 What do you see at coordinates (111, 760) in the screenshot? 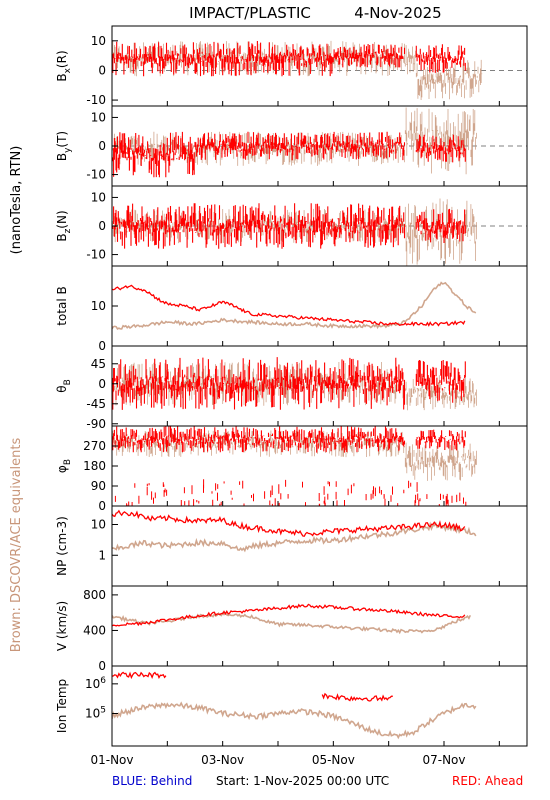
I see `xtick-label-0: 01-Nov` at bounding box center [111, 760].